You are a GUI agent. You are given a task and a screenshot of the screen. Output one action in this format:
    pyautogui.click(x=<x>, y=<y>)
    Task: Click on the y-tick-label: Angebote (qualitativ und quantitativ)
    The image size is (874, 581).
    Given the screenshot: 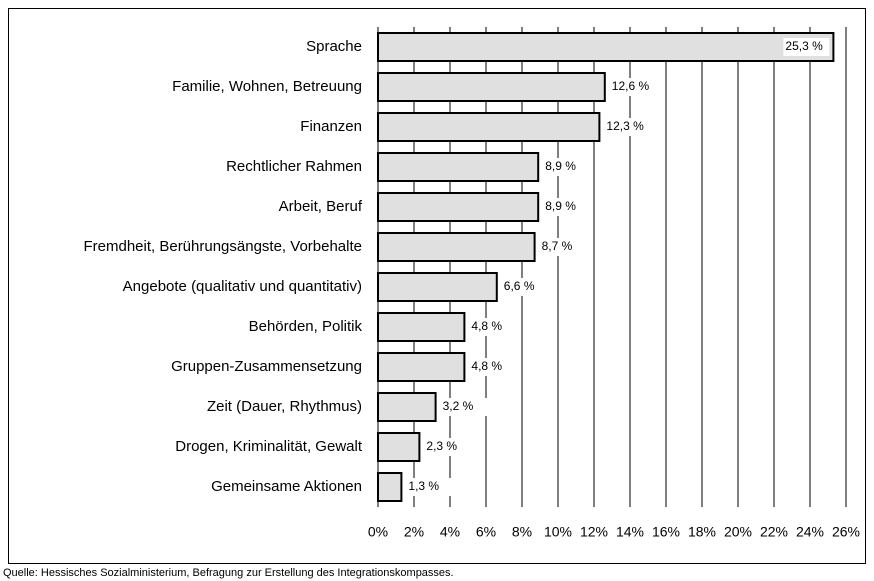 What is the action you would take?
    pyautogui.click(x=242, y=286)
    